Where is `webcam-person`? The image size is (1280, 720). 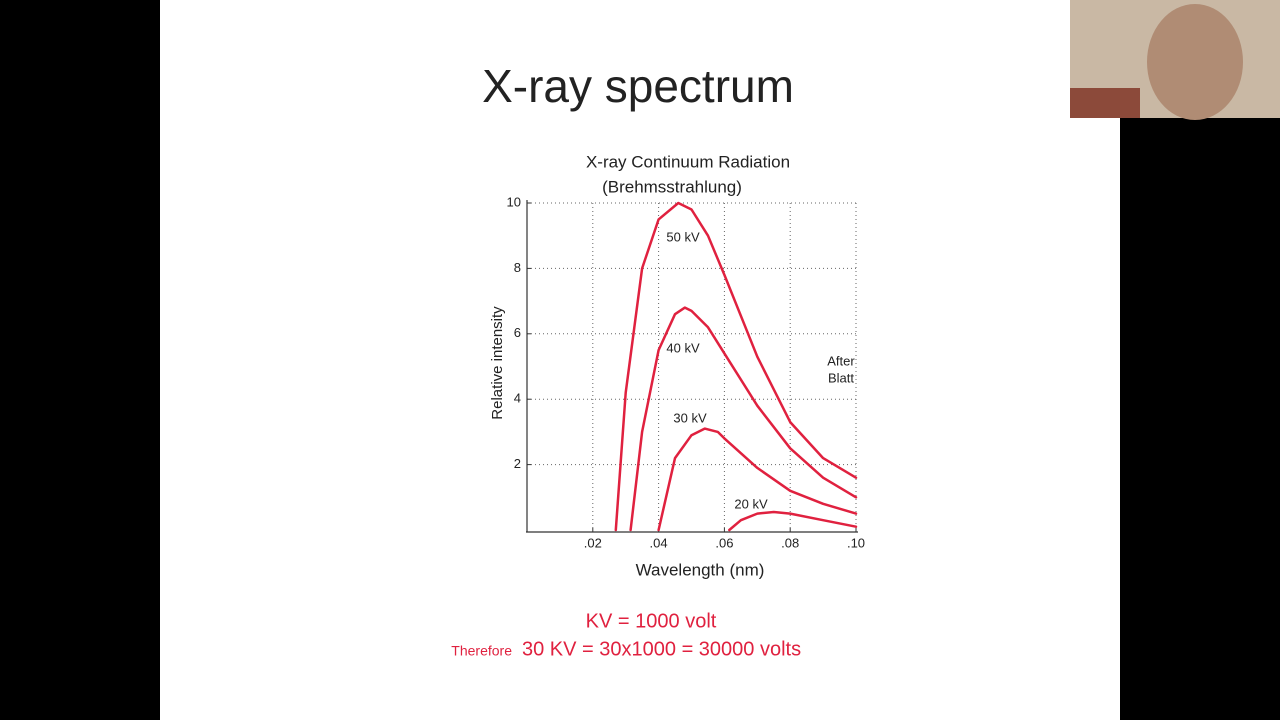 webcam-person is located at coordinates (1195, 62).